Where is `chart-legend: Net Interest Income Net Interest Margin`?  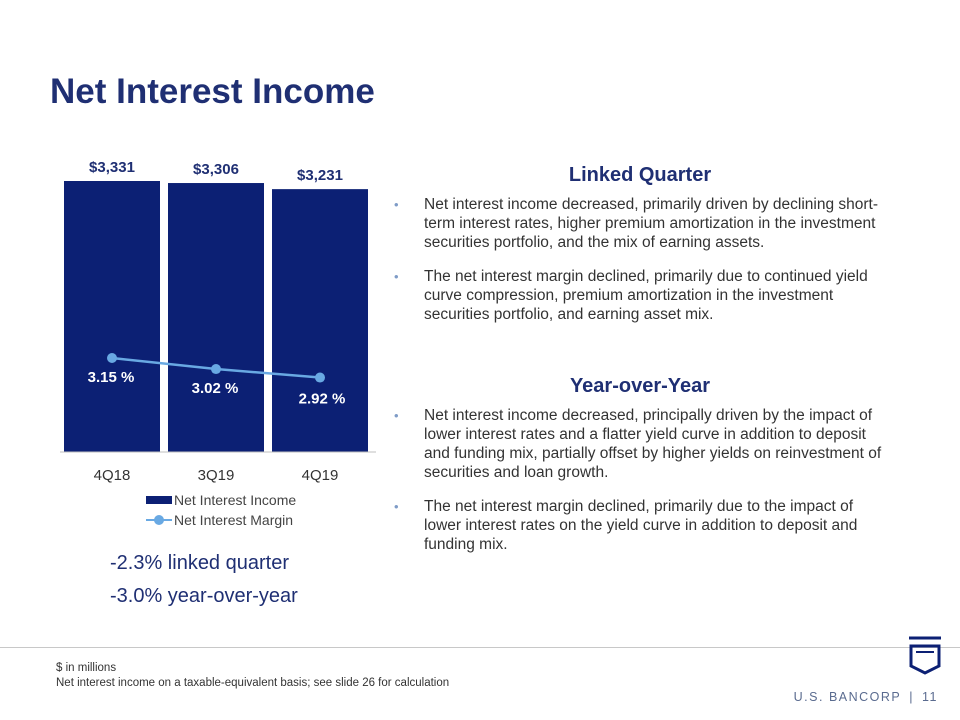 chart-legend: Net Interest Income Net Interest Margin is located at coordinates (221, 510).